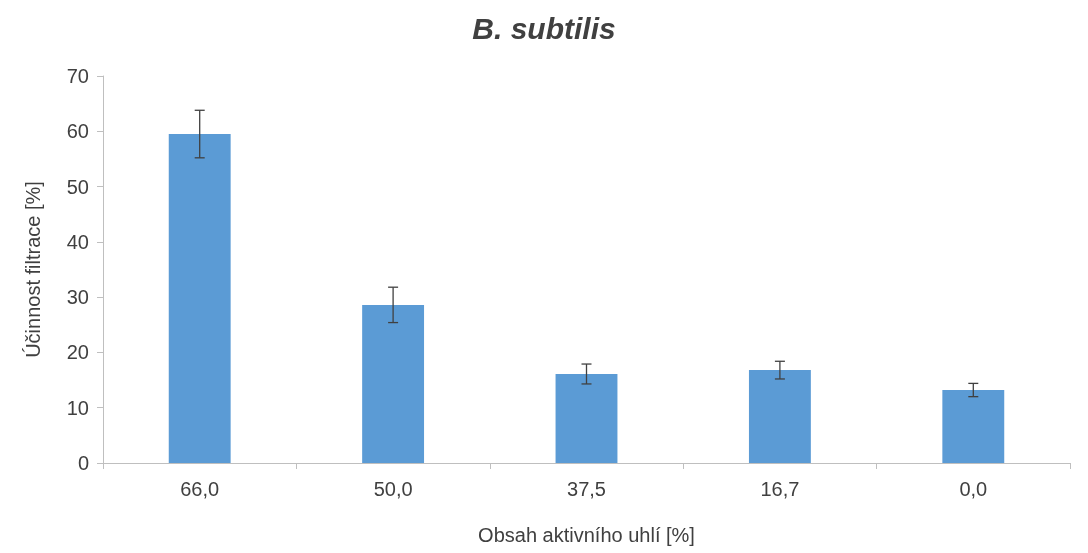 The height and width of the screenshot is (553, 1088). What do you see at coordinates (77, 76) in the screenshot?
I see `y-tick-label: 70` at bounding box center [77, 76].